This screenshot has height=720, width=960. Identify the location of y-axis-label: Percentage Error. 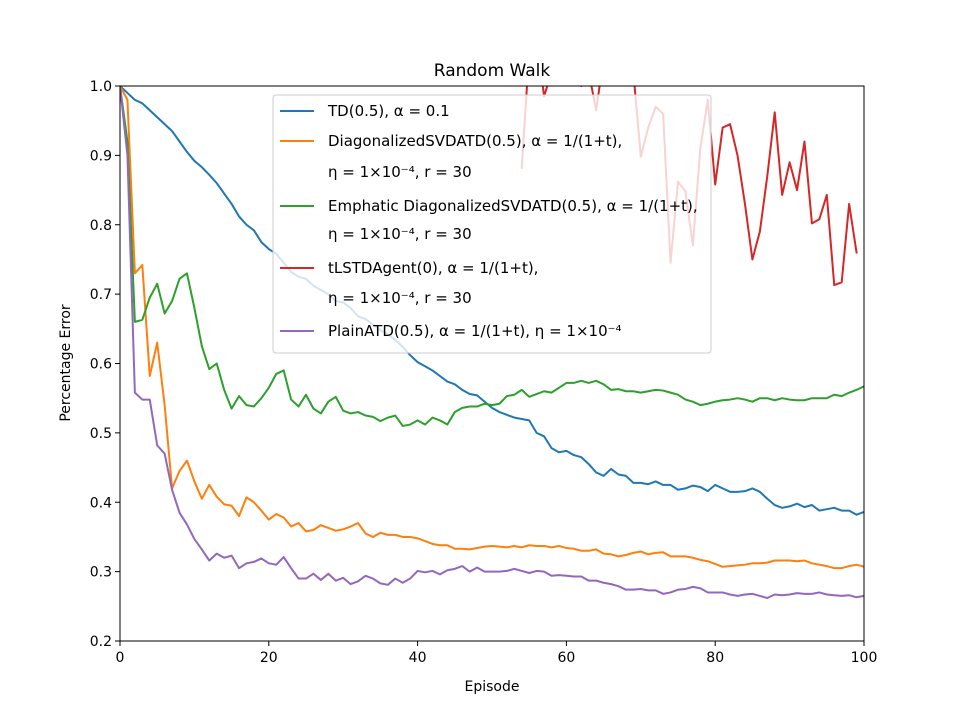
(66, 363).